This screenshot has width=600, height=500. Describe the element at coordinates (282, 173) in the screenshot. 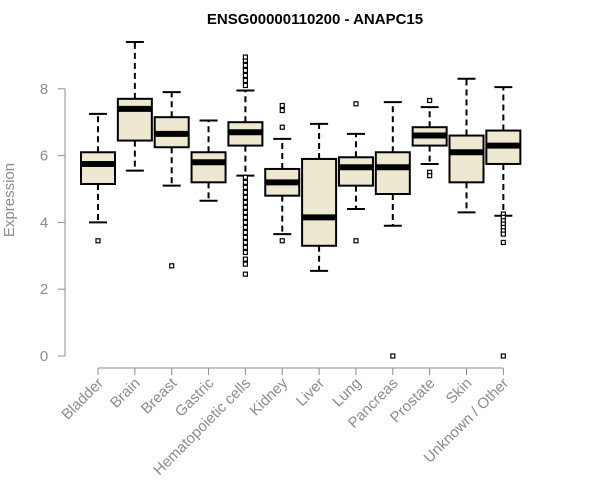

I see `box-kidney` at that location.